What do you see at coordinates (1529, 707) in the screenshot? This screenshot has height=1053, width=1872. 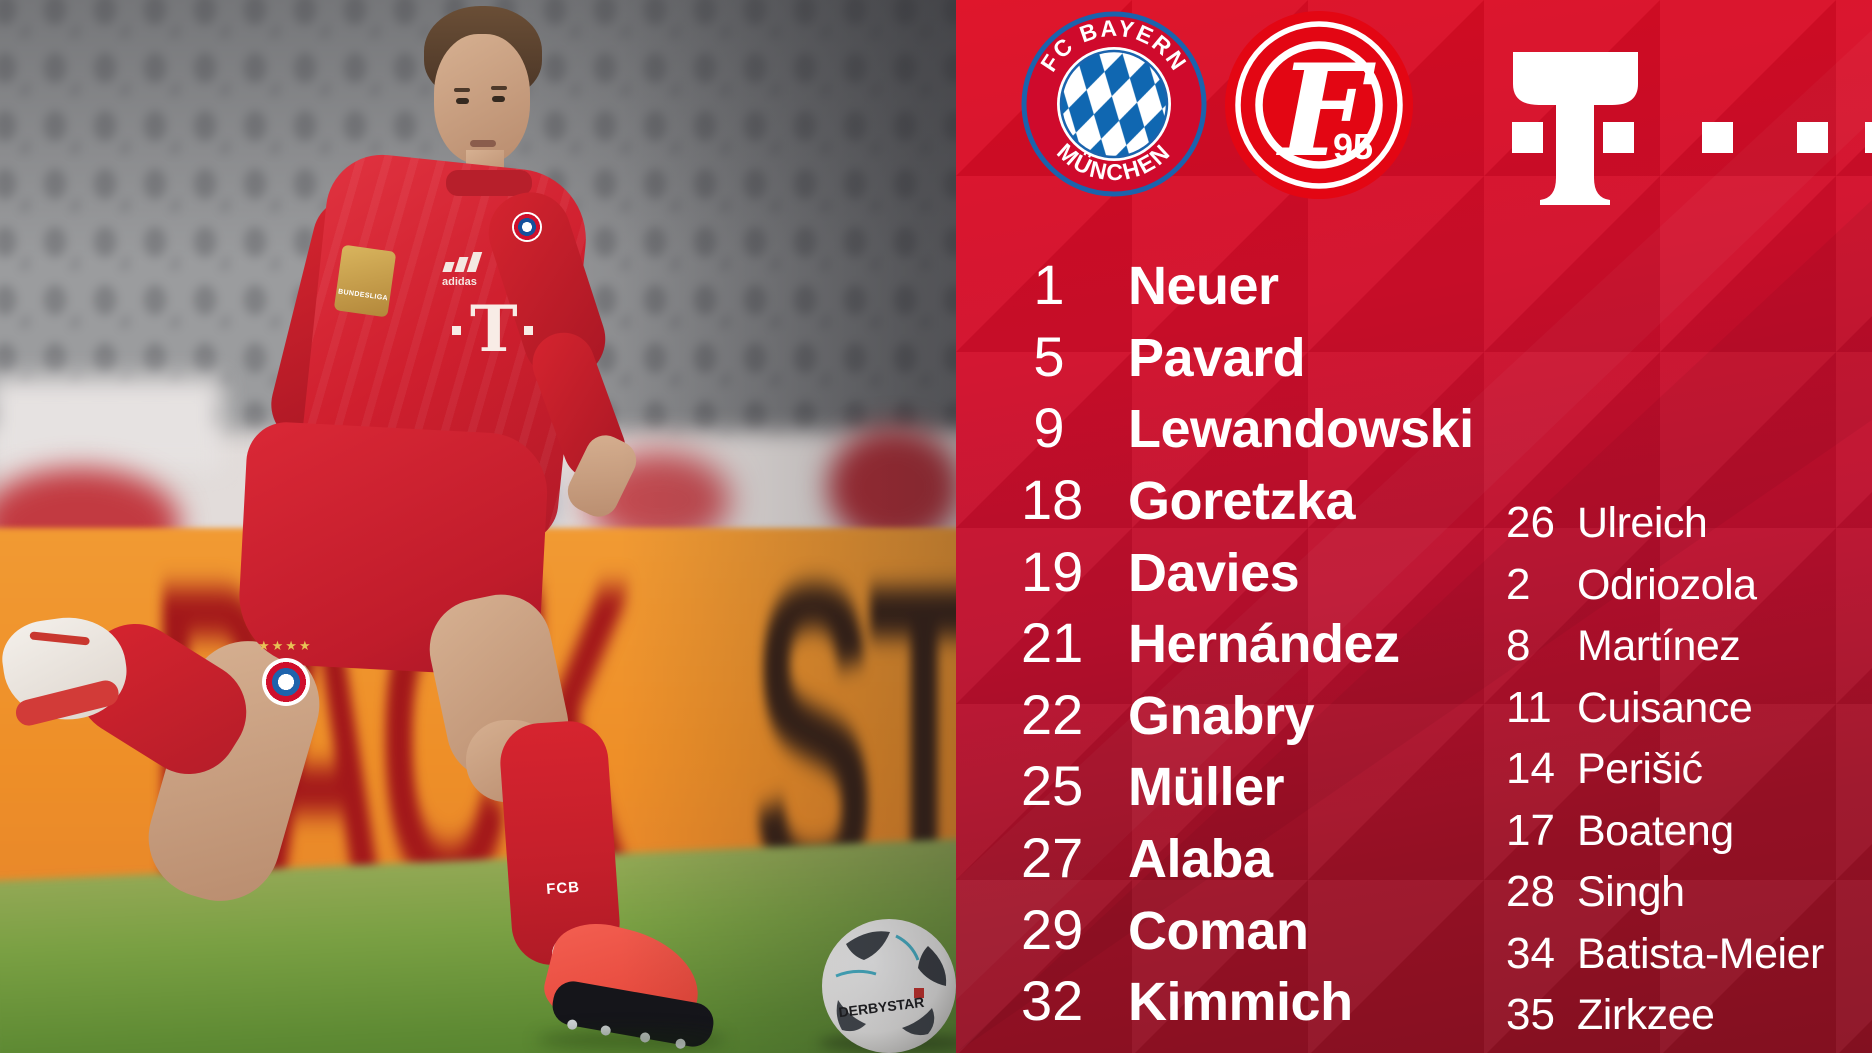 I see `substitute-number: 11` at bounding box center [1529, 707].